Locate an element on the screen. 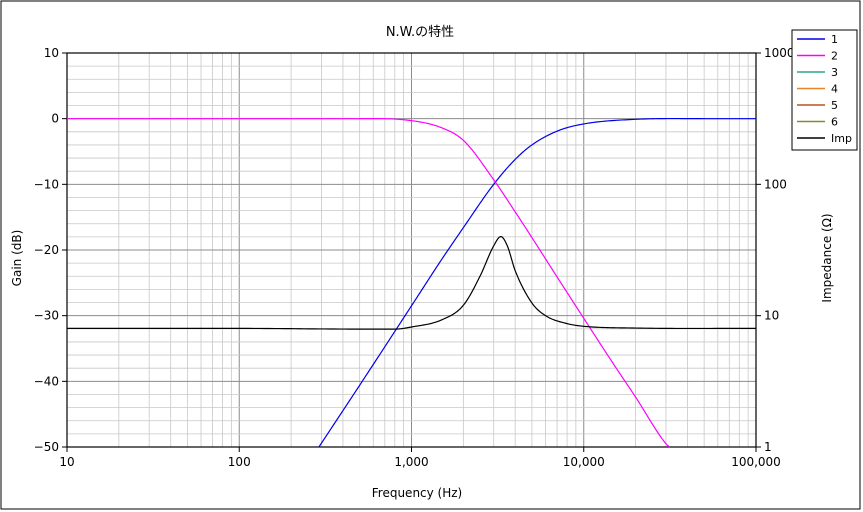 This screenshot has height=512, width=863. legend-label-3: 3 is located at coordinates (834, 72).